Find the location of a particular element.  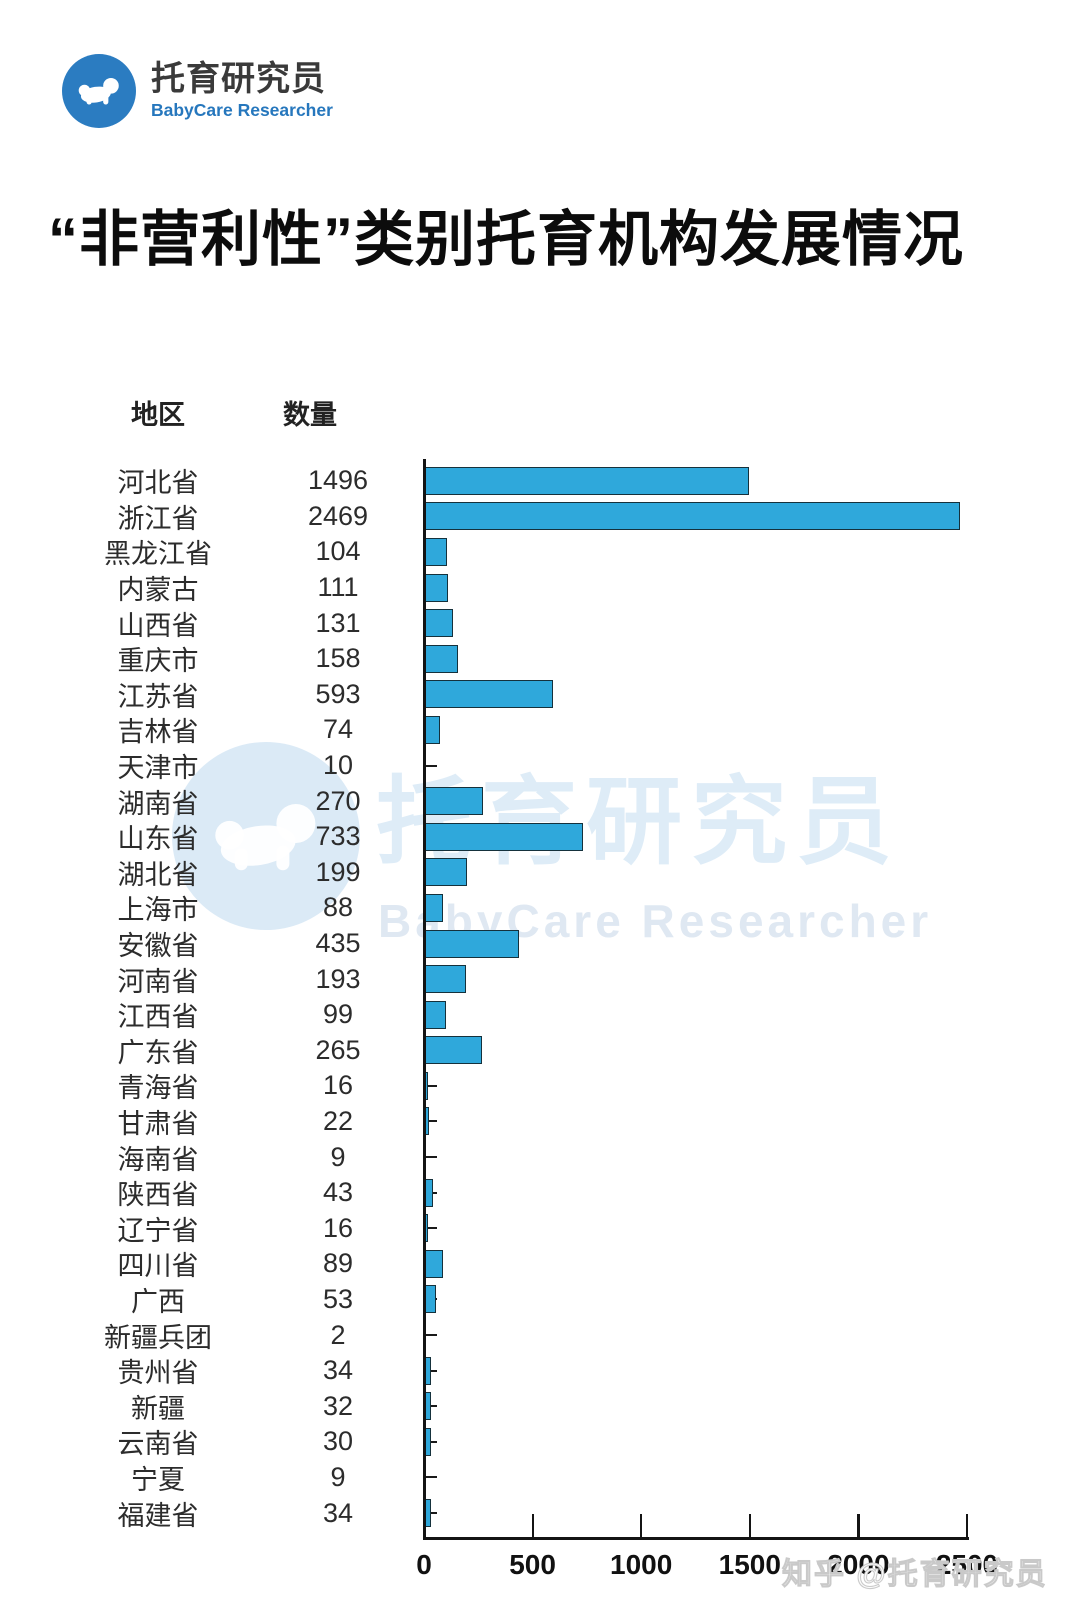

table-row: 天津市 10 is located at coordinates (540, 766).